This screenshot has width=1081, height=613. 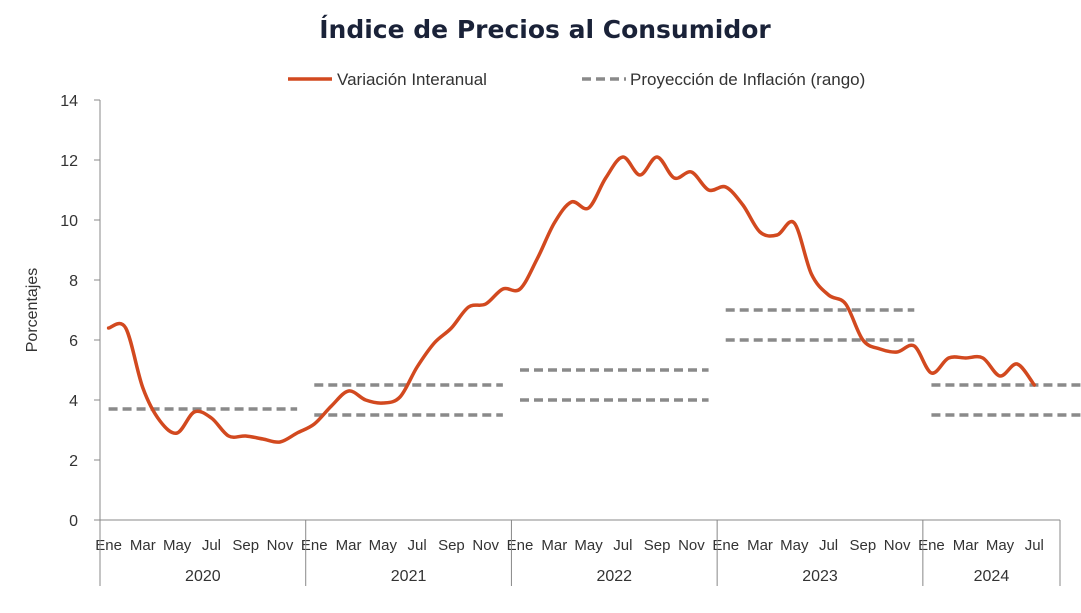 What do you see at coordinates (820, 576) in the screenshot?
I see `x-year-label: 2023` at bounding box center [820, 576].